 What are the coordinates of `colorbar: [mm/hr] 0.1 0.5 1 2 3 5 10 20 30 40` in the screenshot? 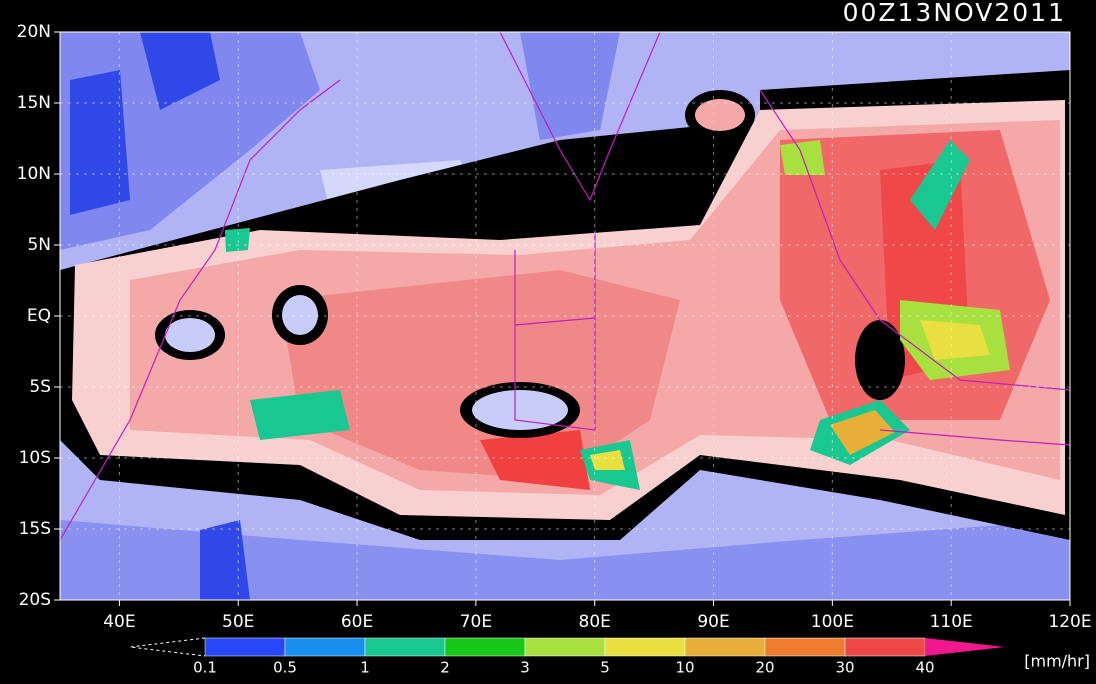 It's located at (609, 657).